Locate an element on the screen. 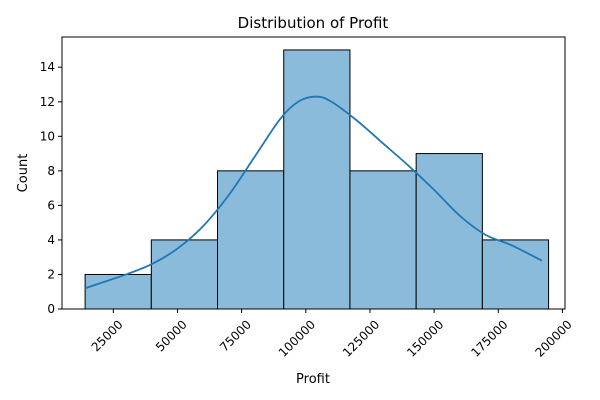 The image size is (600, 400). x-tick-label: 125000 is located at coordinates (361, 338).